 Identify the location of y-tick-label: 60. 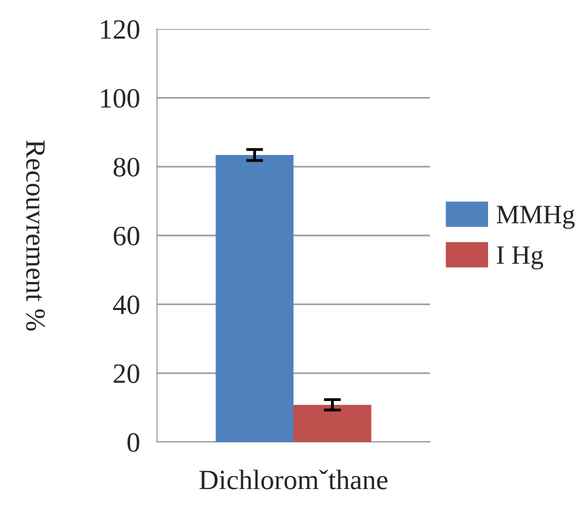
(127, 236).